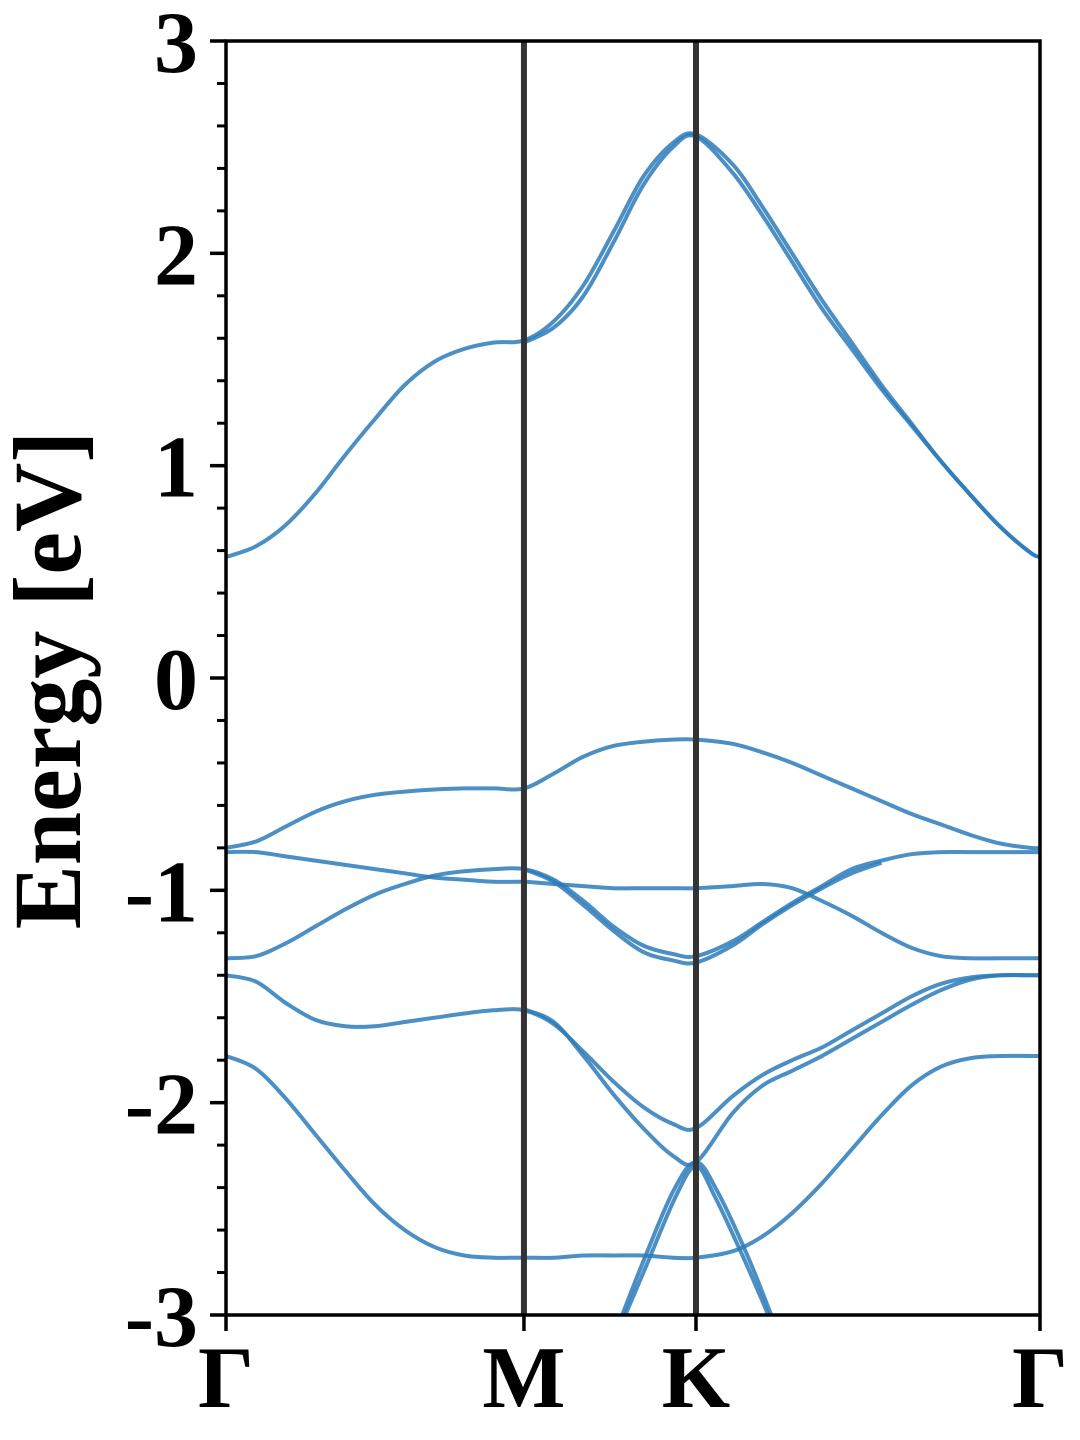 This screenshot has width=1080, height=1440. What do you see at coordinates (161, 1105) in the screenshot?
I see `y-tick-label: -2` at bounding box center [161, 1105].